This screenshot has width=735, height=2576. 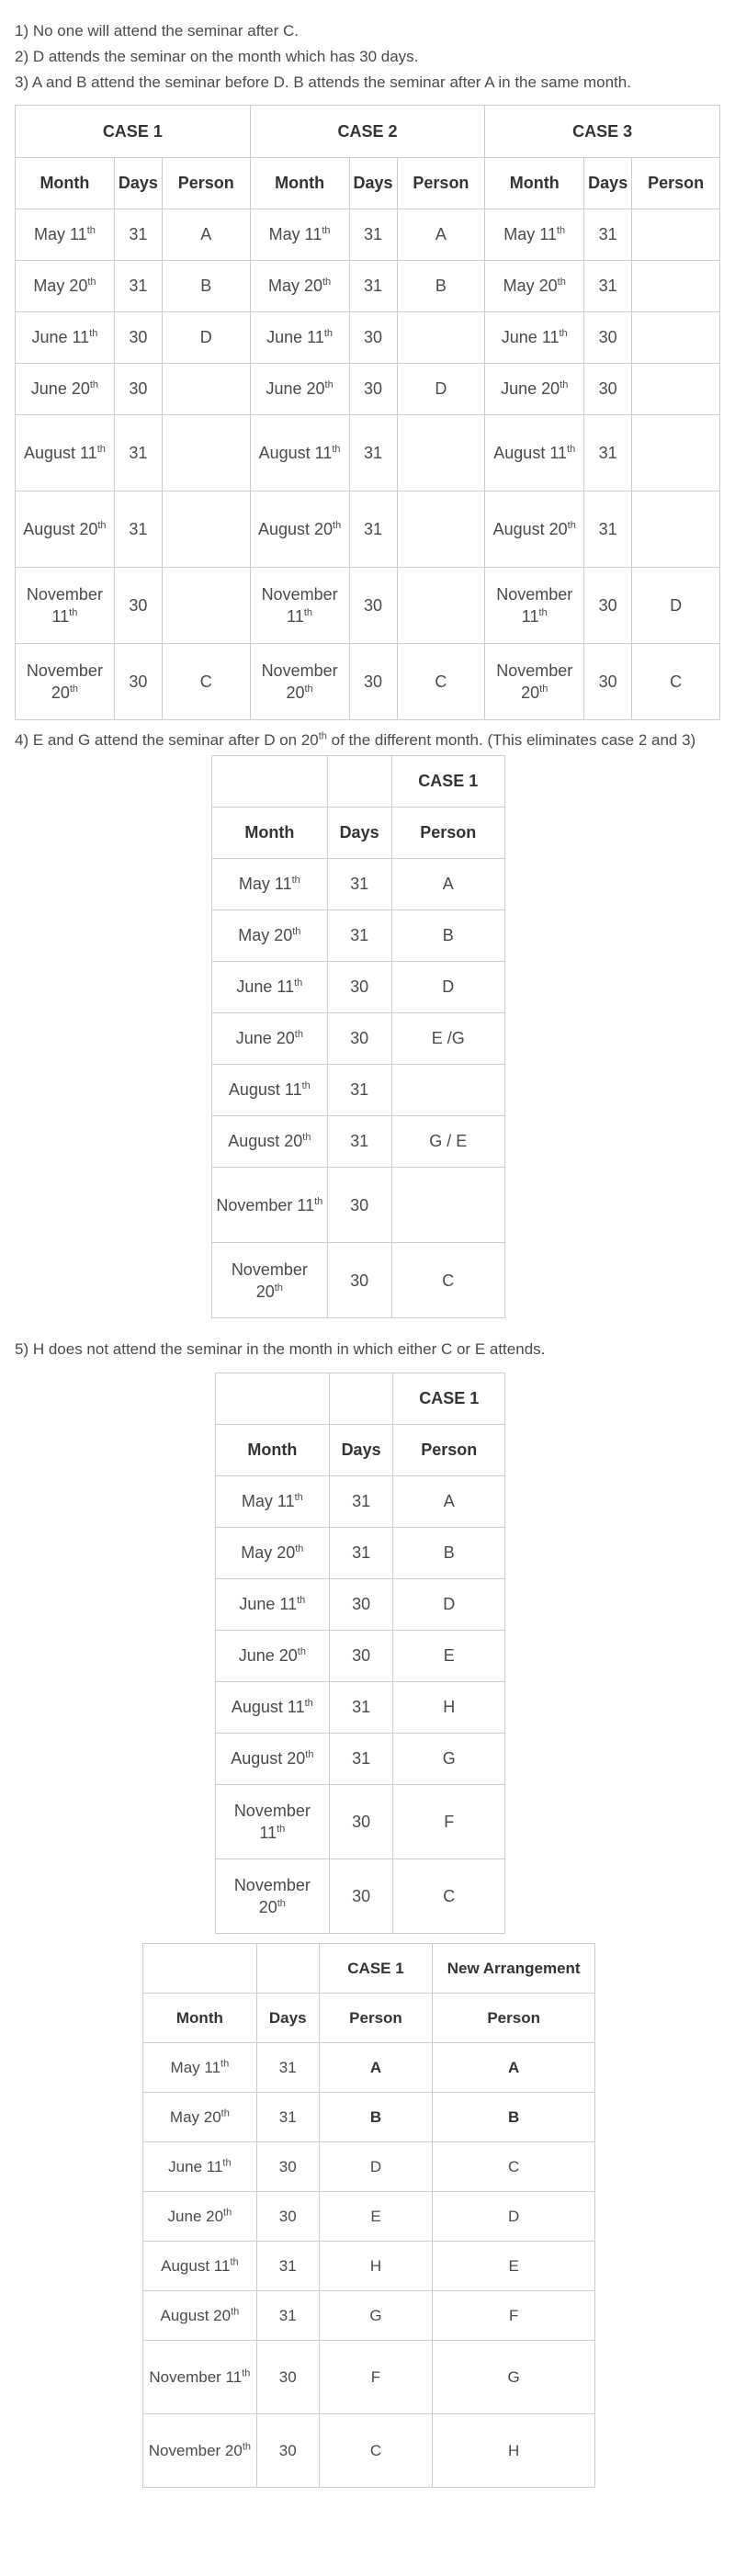 I want to click on person-cell: E /G, so click(x=447, y=1038).